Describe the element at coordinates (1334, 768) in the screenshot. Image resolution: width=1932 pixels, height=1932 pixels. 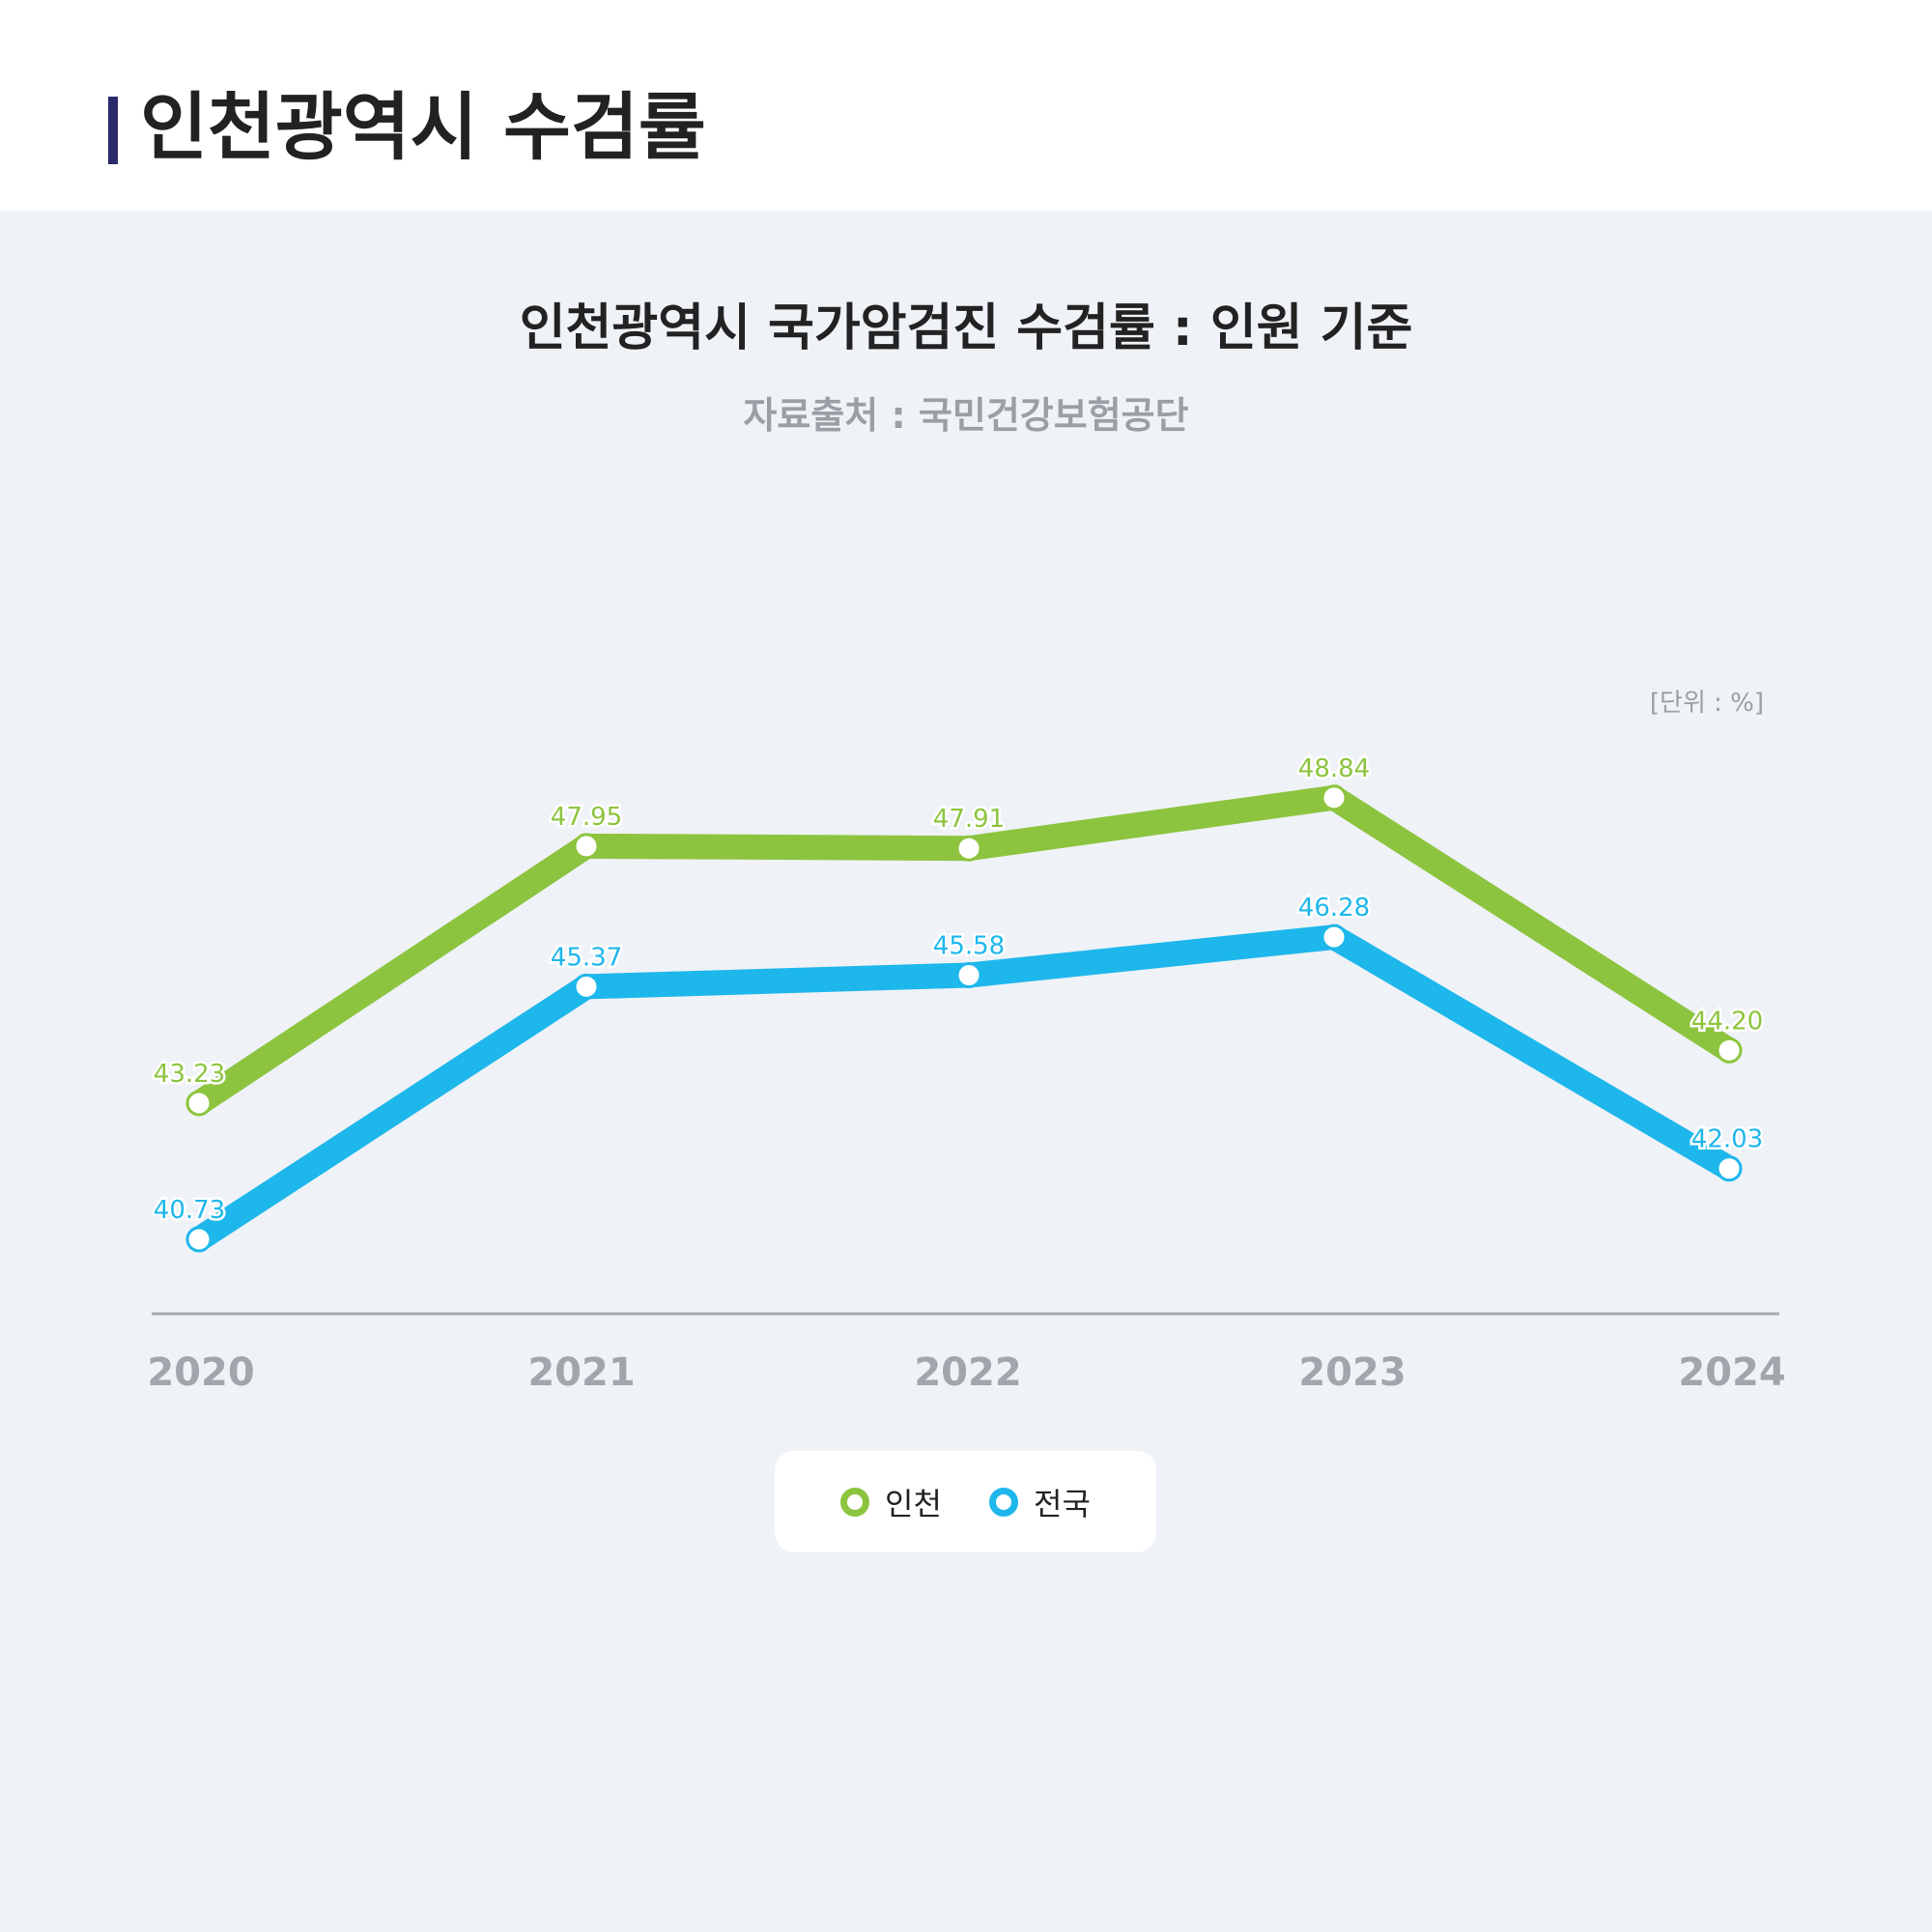
I see `data-label: 48.84` at that location.